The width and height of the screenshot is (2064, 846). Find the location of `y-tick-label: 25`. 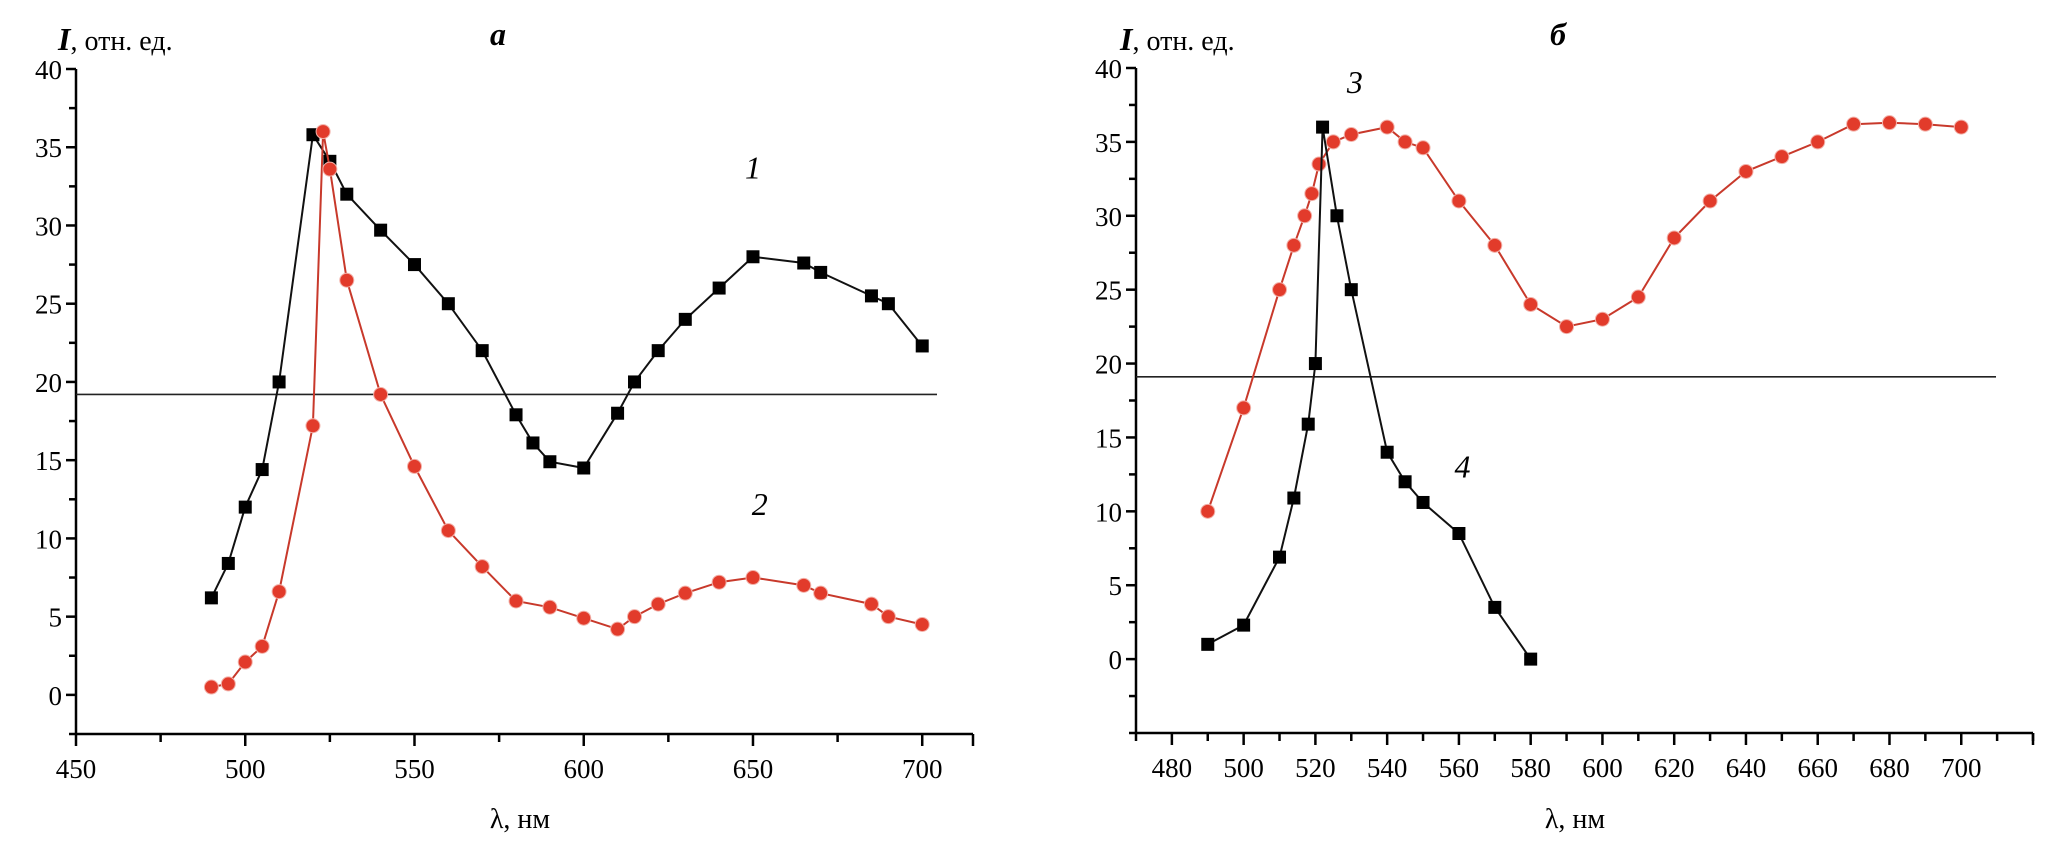

y-tick-label: 25 is located at coordinates (1108, 291).